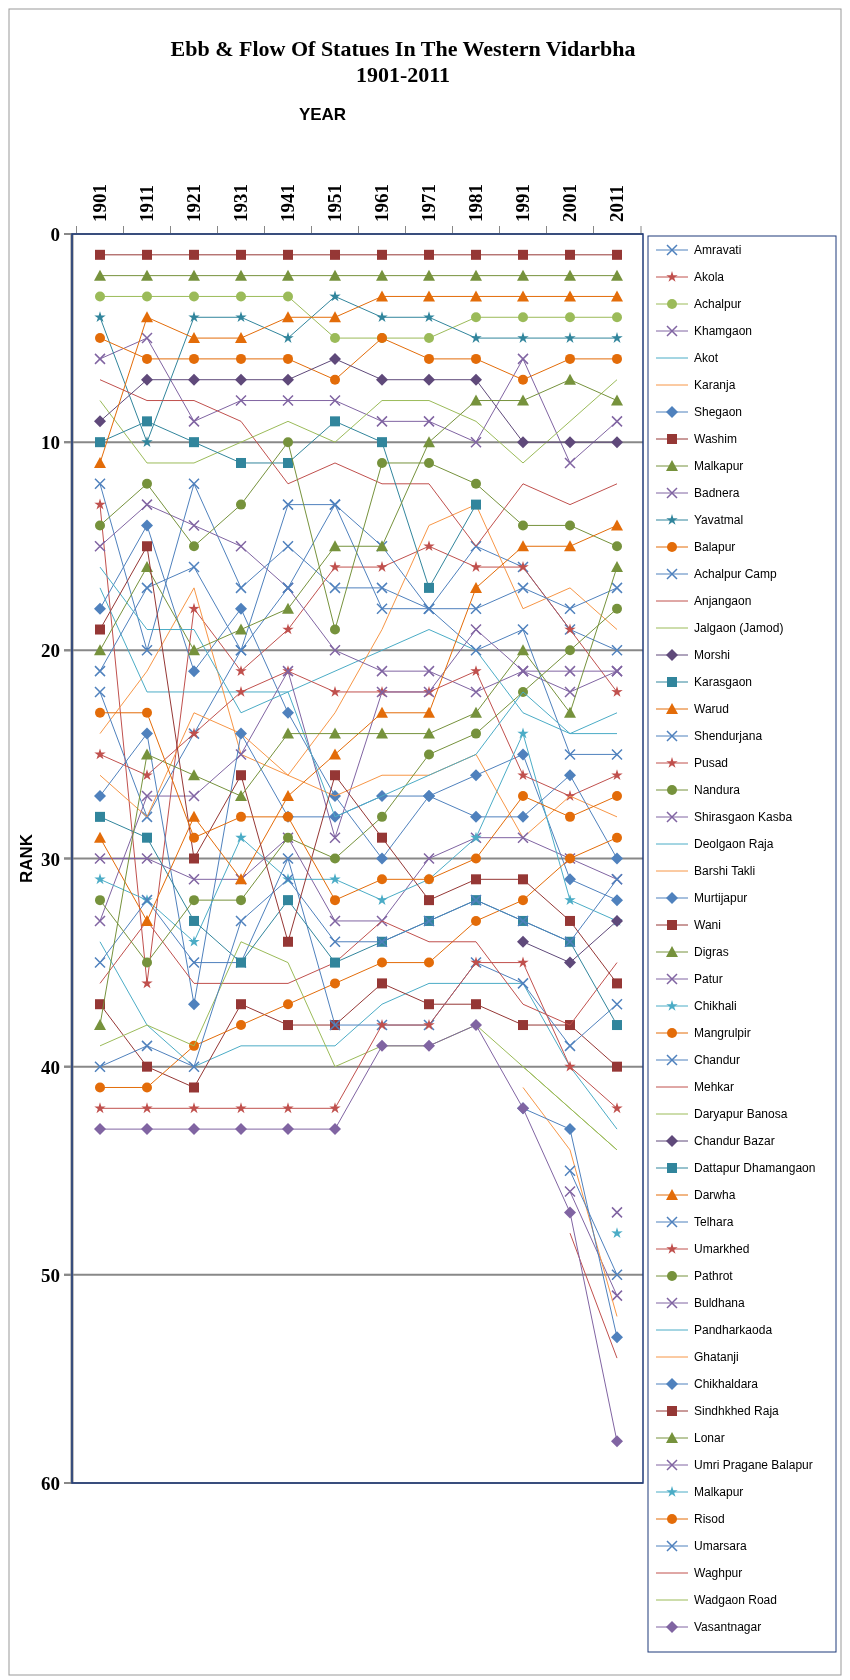  What do you see at coordinates (711, 952) in the screenshot?
I see `legend-label: Digras` at bounding box center [711, 952].